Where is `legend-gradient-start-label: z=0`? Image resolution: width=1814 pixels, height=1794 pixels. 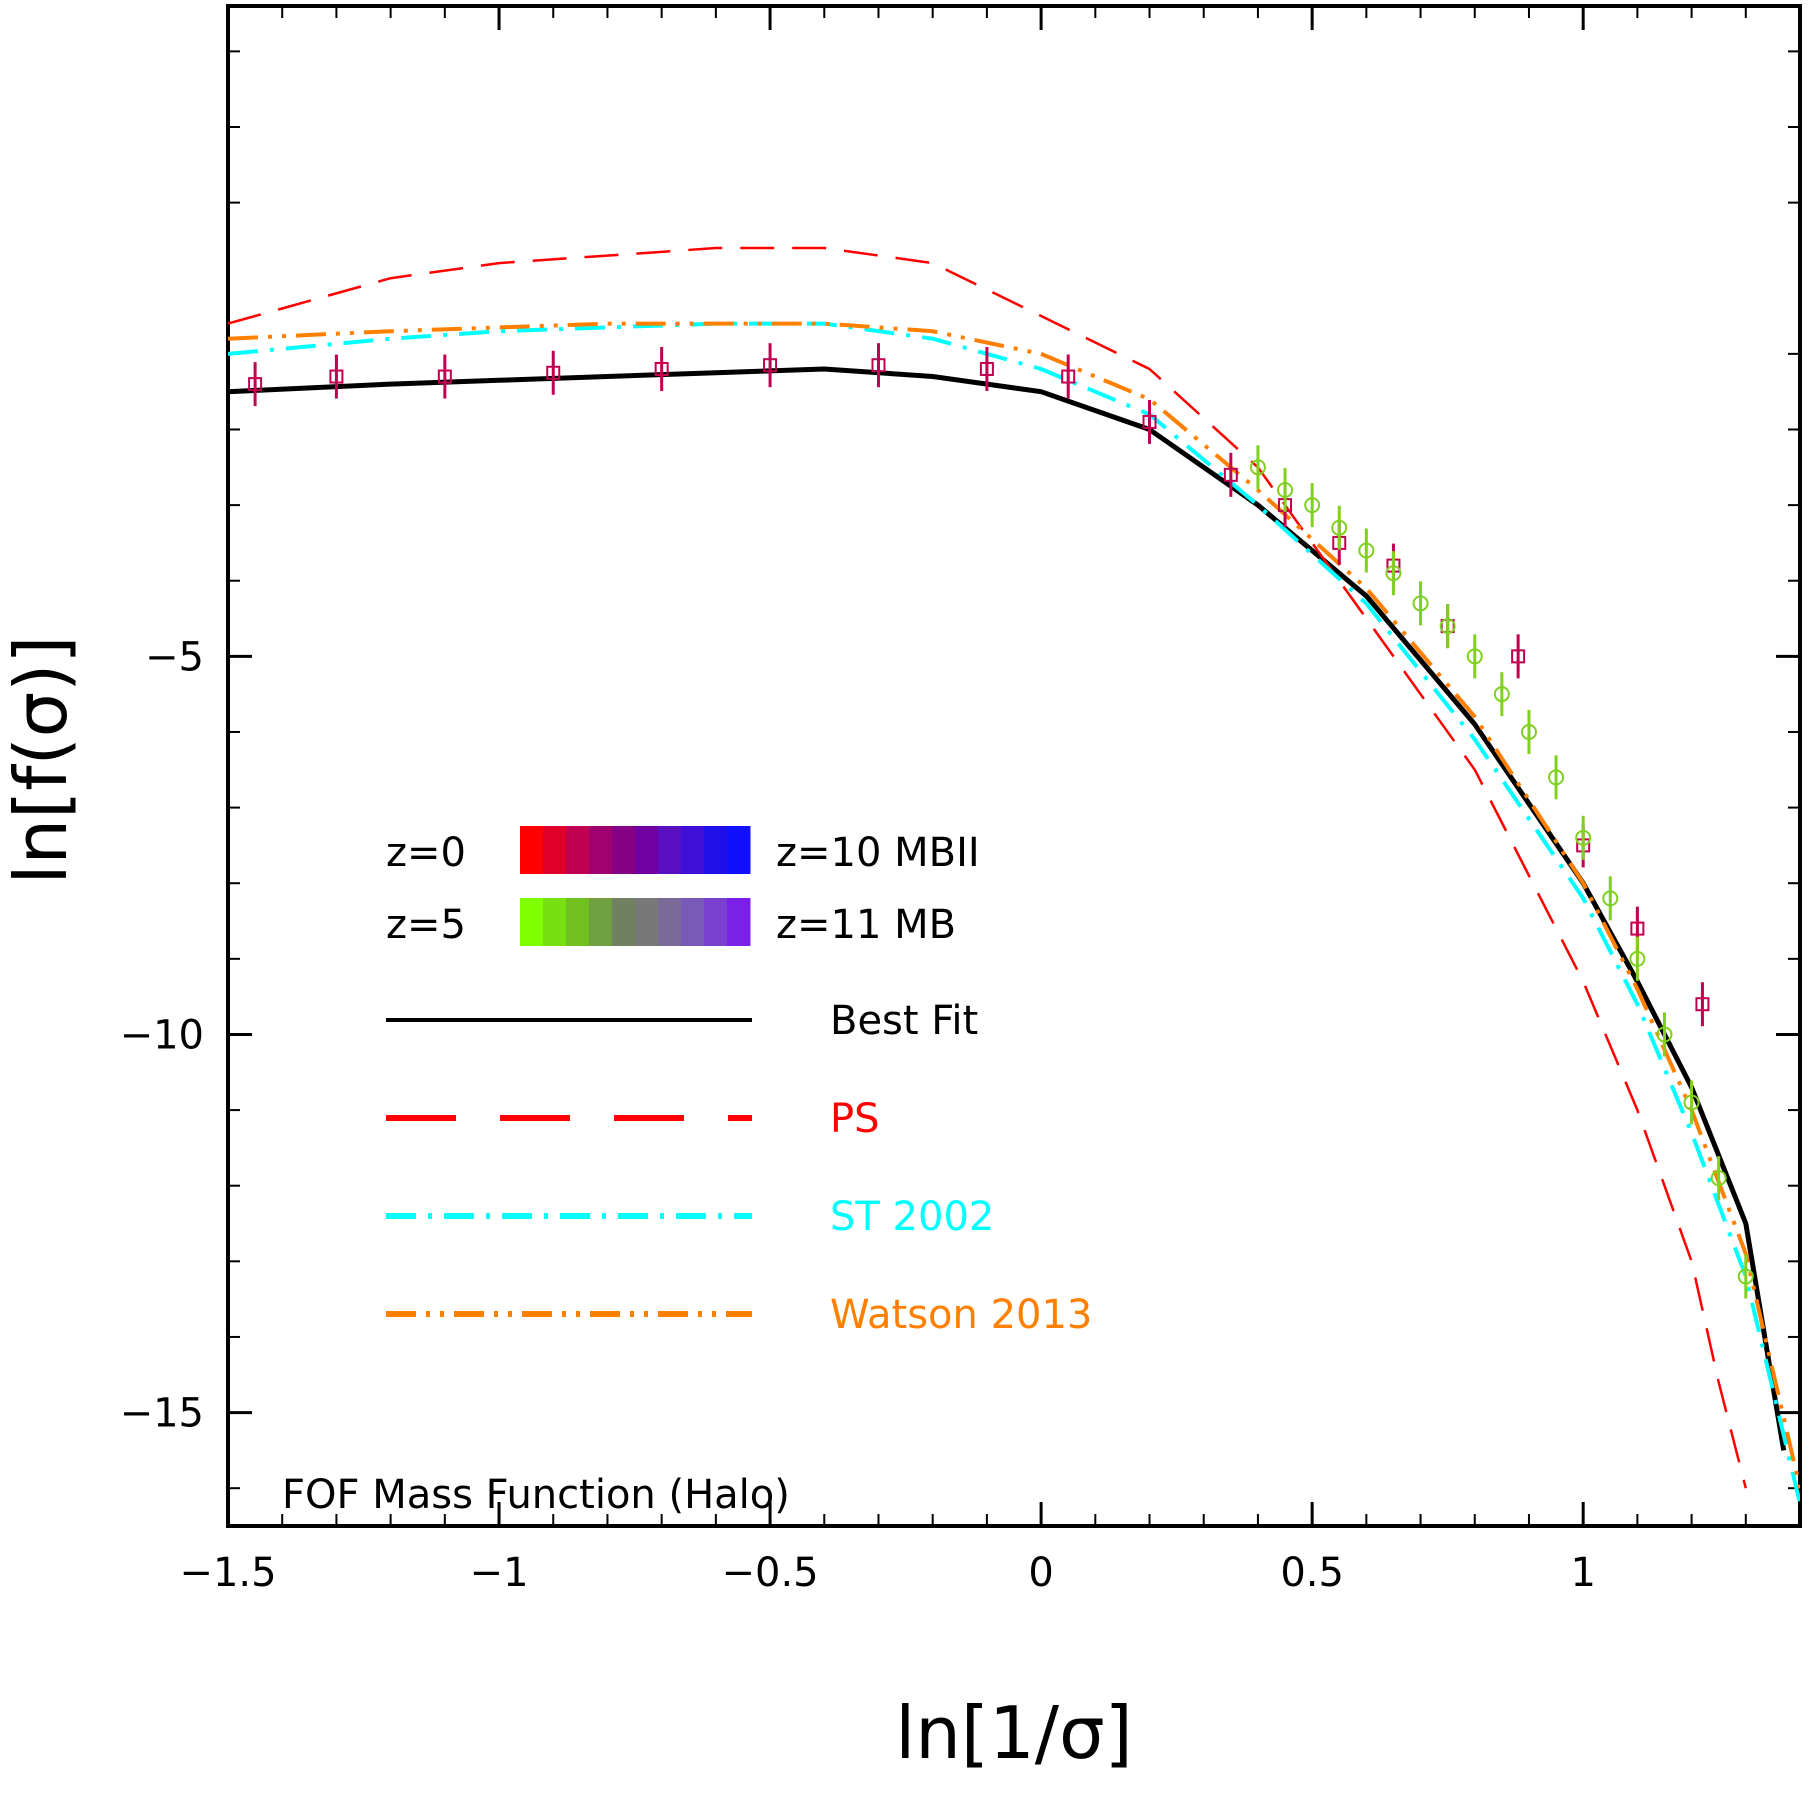
legend-gradient-start-label: z=0 is located at coordinates (426, 853).